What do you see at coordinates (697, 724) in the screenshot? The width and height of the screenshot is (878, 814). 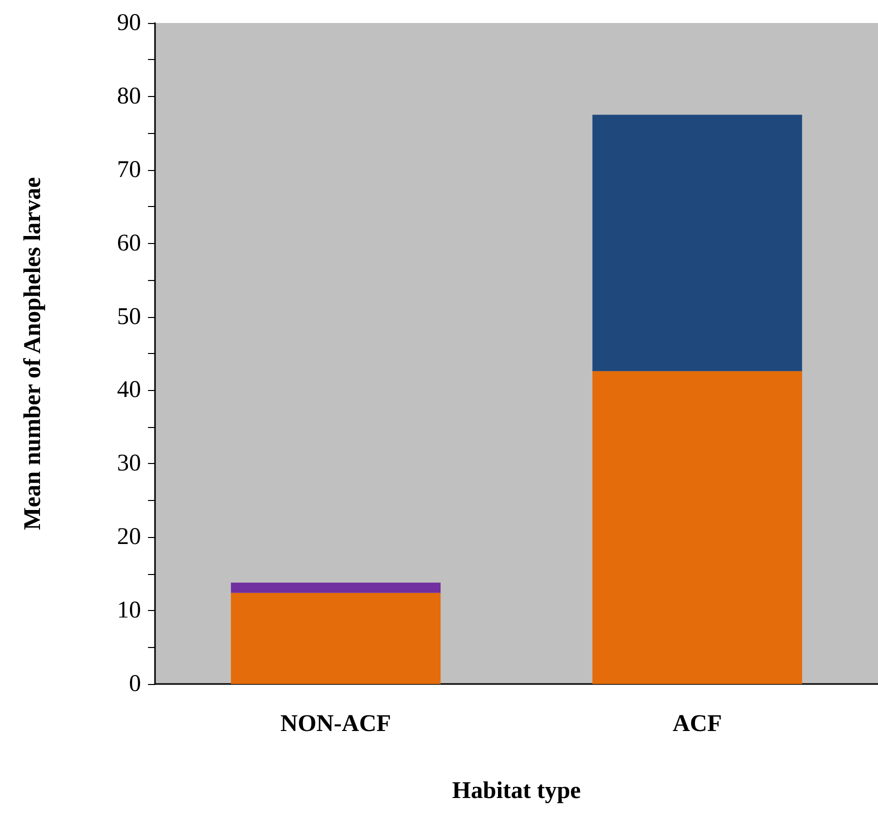 I see `x-tick-label: ACF` at bounding box center [697, 724].